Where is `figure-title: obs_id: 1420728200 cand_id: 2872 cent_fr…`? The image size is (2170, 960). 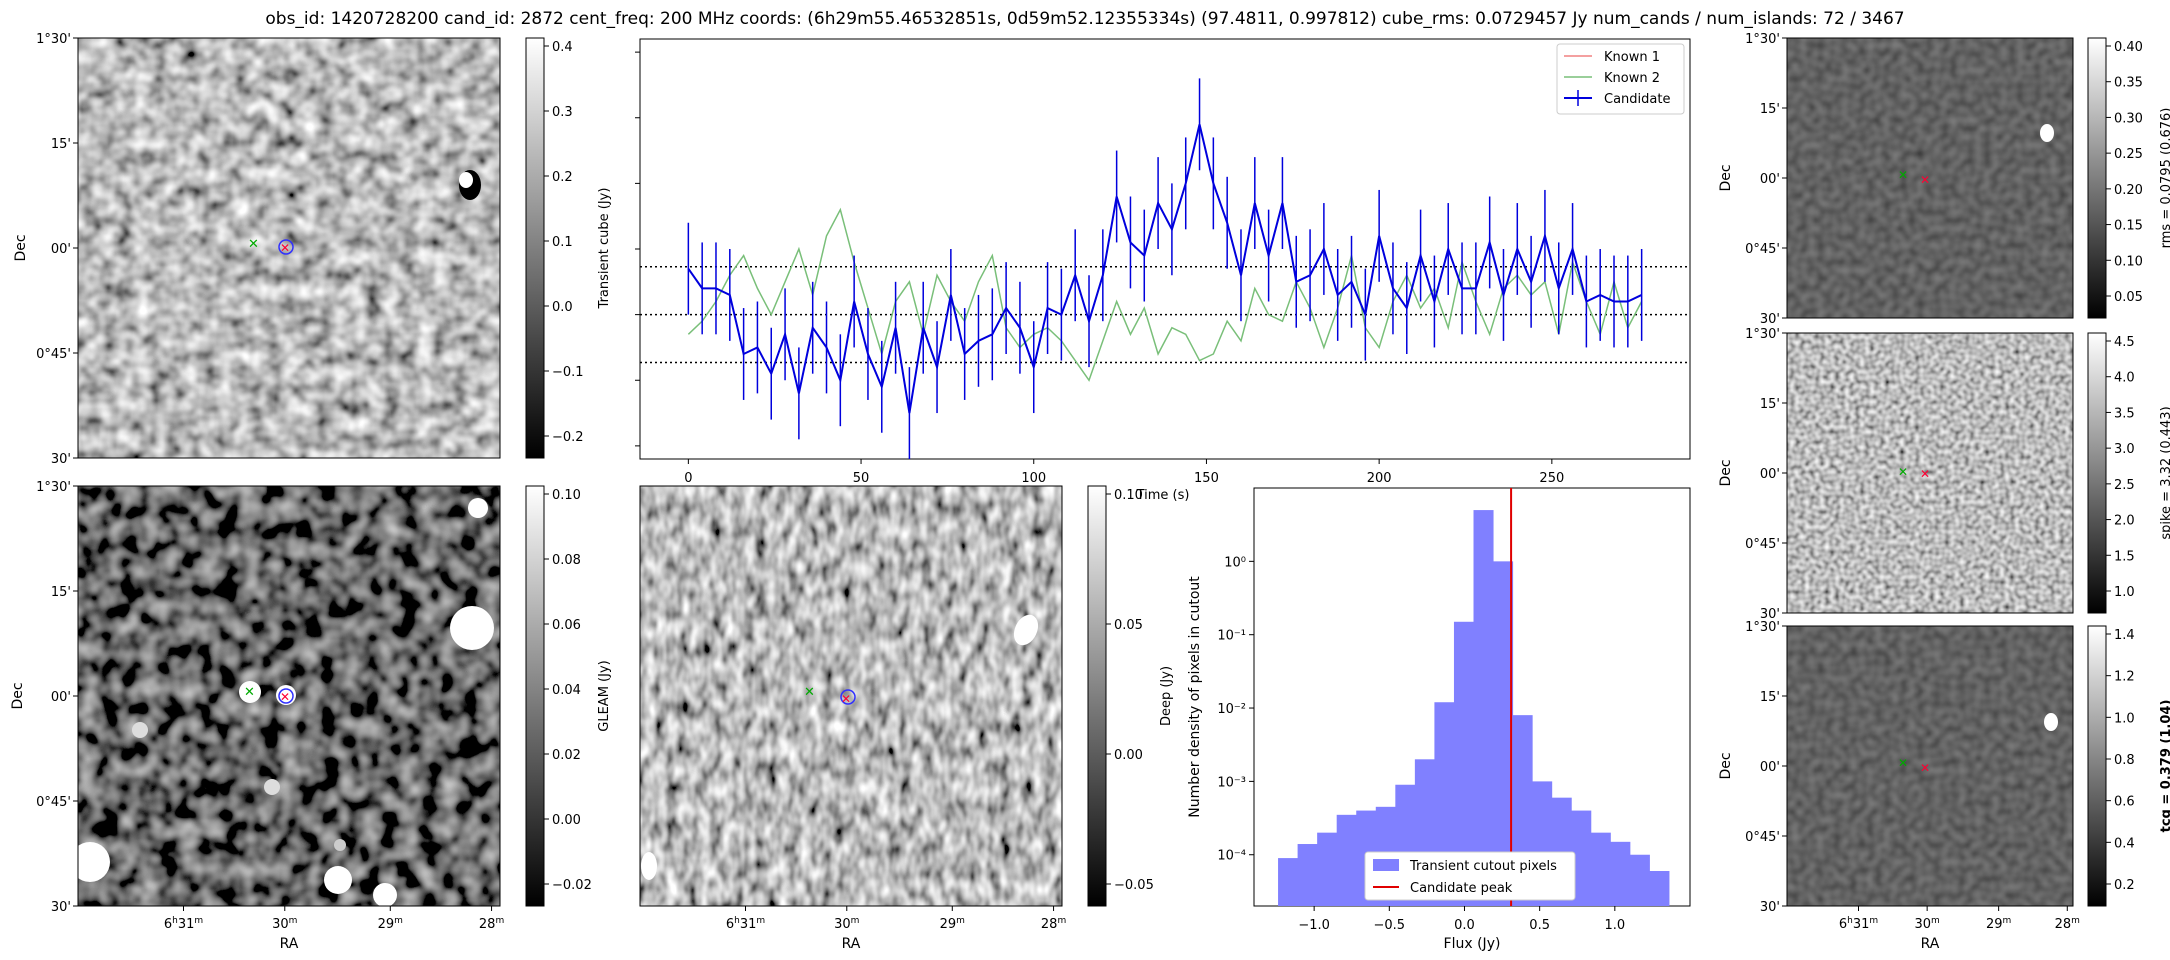 figure-title: obs_id: 1420728200 cand_id: 2872 cent_fr… is located at coordinates (1084, 19).